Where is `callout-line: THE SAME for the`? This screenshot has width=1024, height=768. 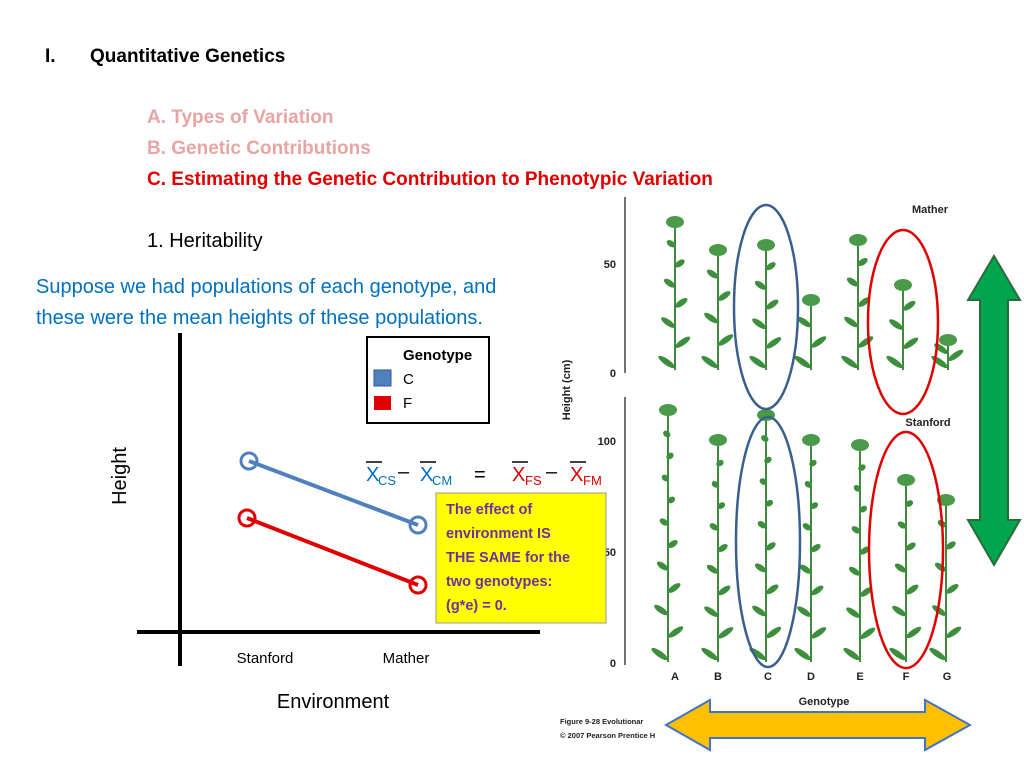
callout-line: THE SAME for the is located at coordinates (508, 558).